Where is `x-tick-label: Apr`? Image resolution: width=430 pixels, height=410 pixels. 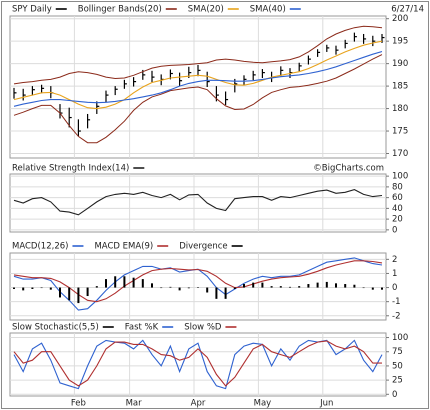
x-tick-label: Apr is located at coordinates (198, 404).